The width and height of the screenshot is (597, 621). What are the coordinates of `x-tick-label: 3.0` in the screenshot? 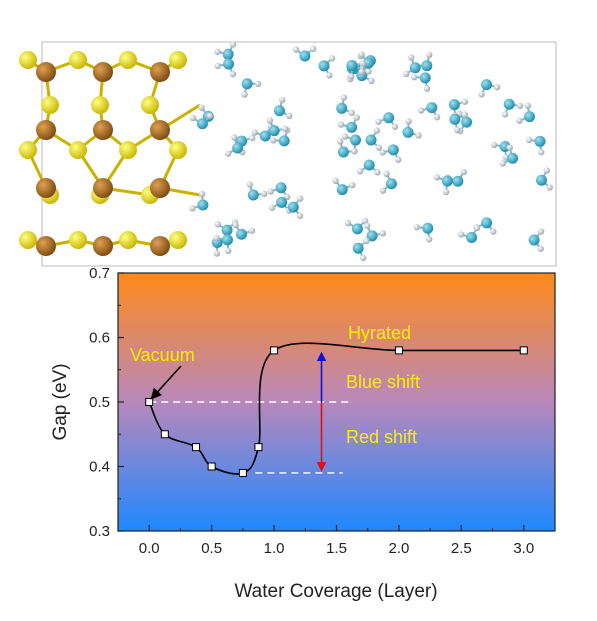 It's located at (523, 548).